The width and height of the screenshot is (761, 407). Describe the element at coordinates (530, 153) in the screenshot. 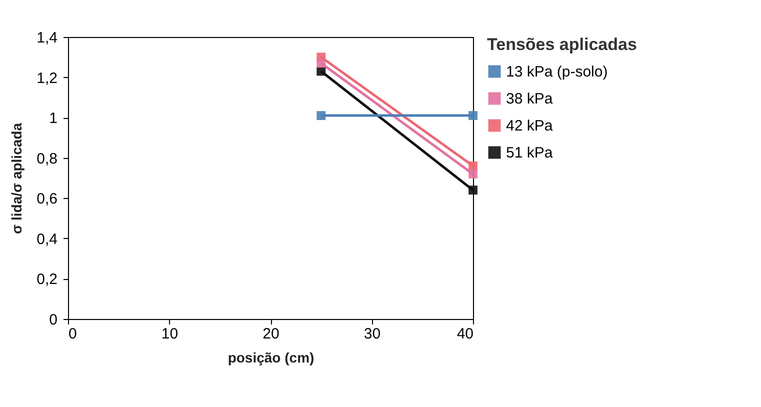

I see `legend-label: 51 kPa` at that location.